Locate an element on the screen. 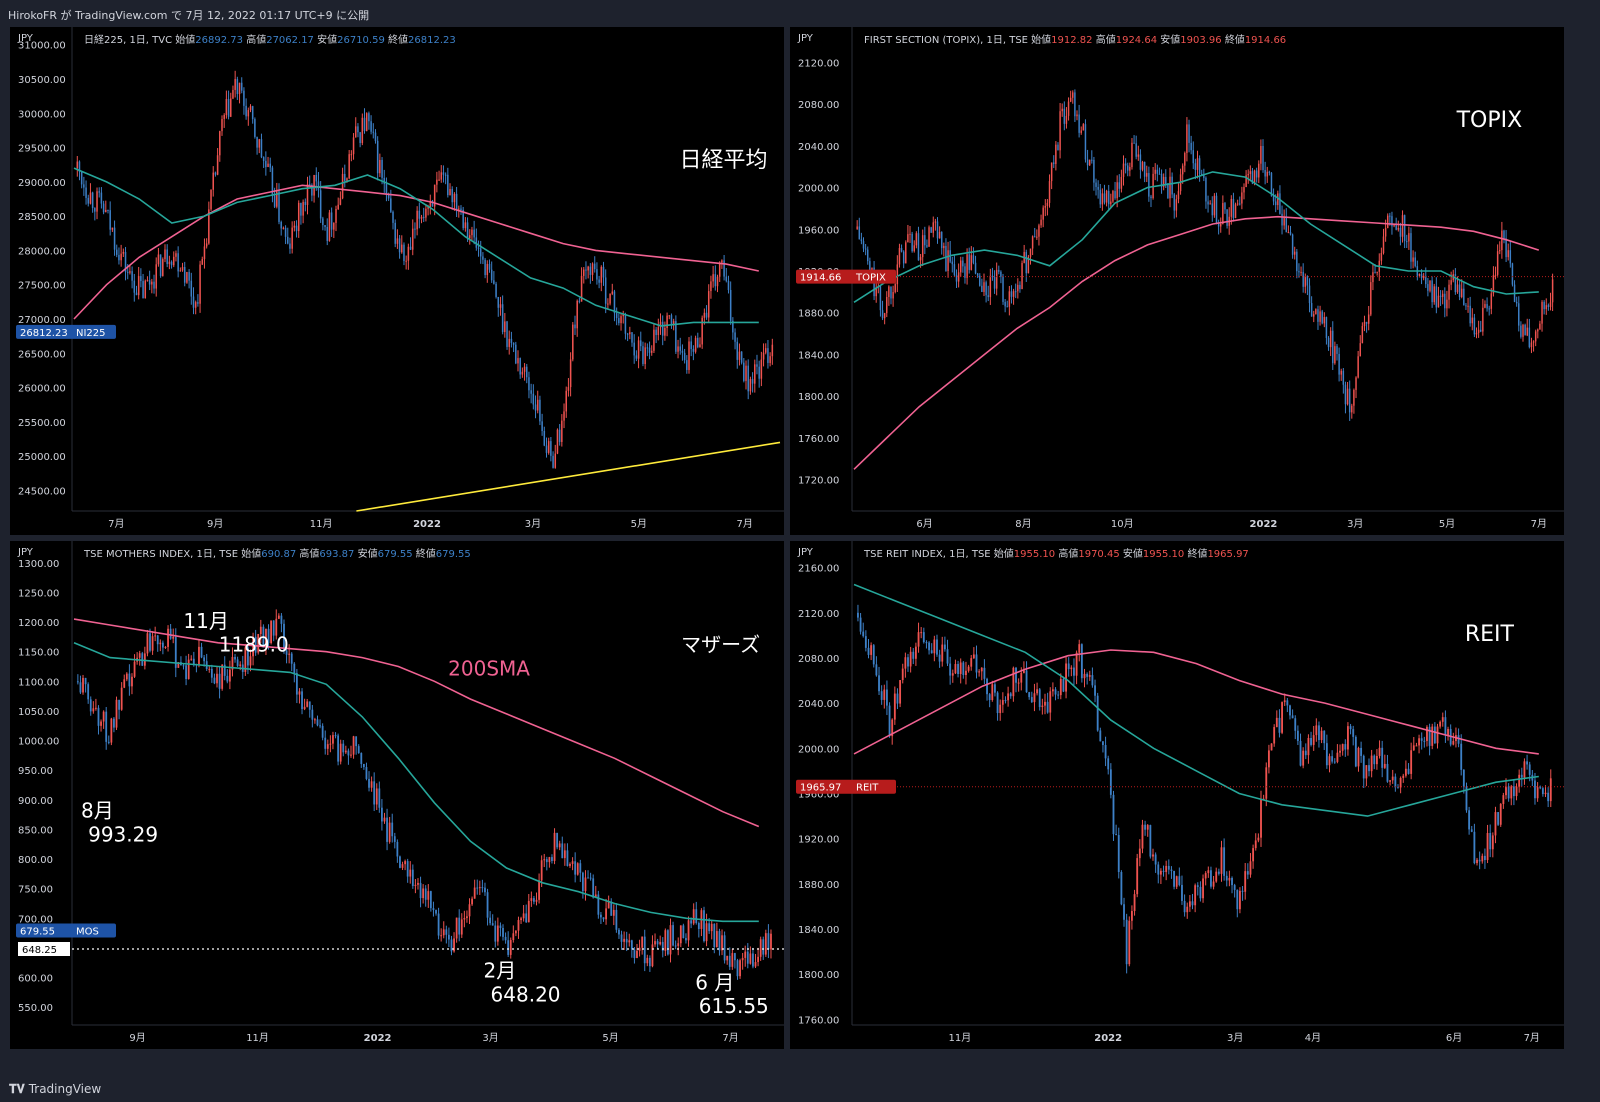 This screenshot has height=1102, width=1600. chart-annotation: 200SMA is located at coordinates (489, 668).